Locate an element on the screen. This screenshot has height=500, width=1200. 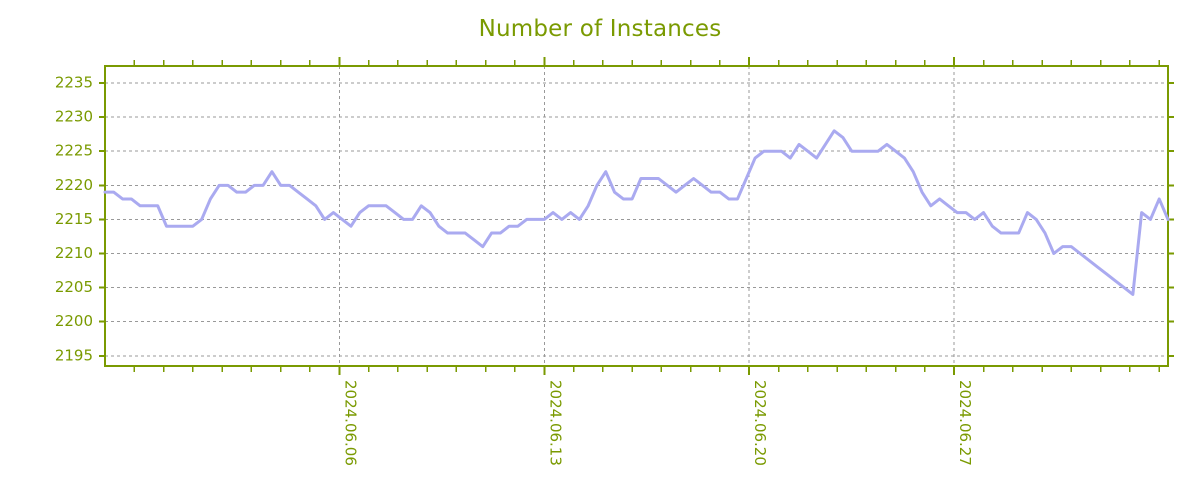
y-axis-tick-label: 2220 is located at coordinates (74, 185).